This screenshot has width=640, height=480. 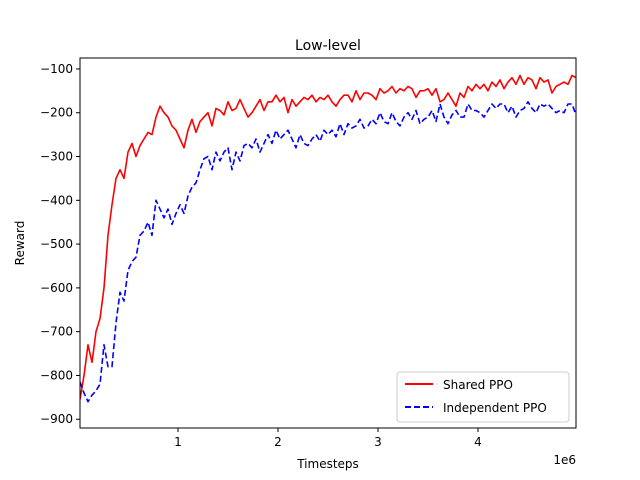 I want to click on x-axis: 1 2 3 4, so click(x=328, y=438).